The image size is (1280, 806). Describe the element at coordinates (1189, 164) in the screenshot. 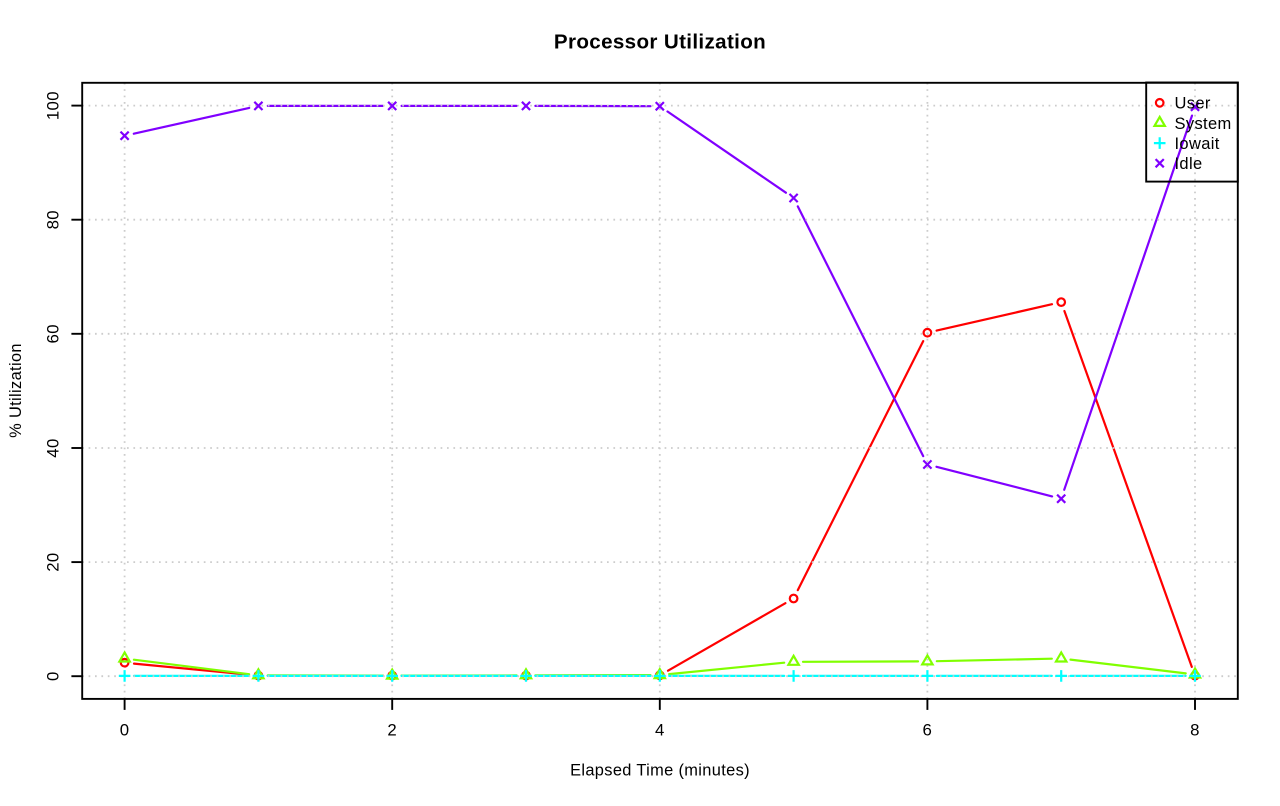

I see `svg-text: Idle` at that location.